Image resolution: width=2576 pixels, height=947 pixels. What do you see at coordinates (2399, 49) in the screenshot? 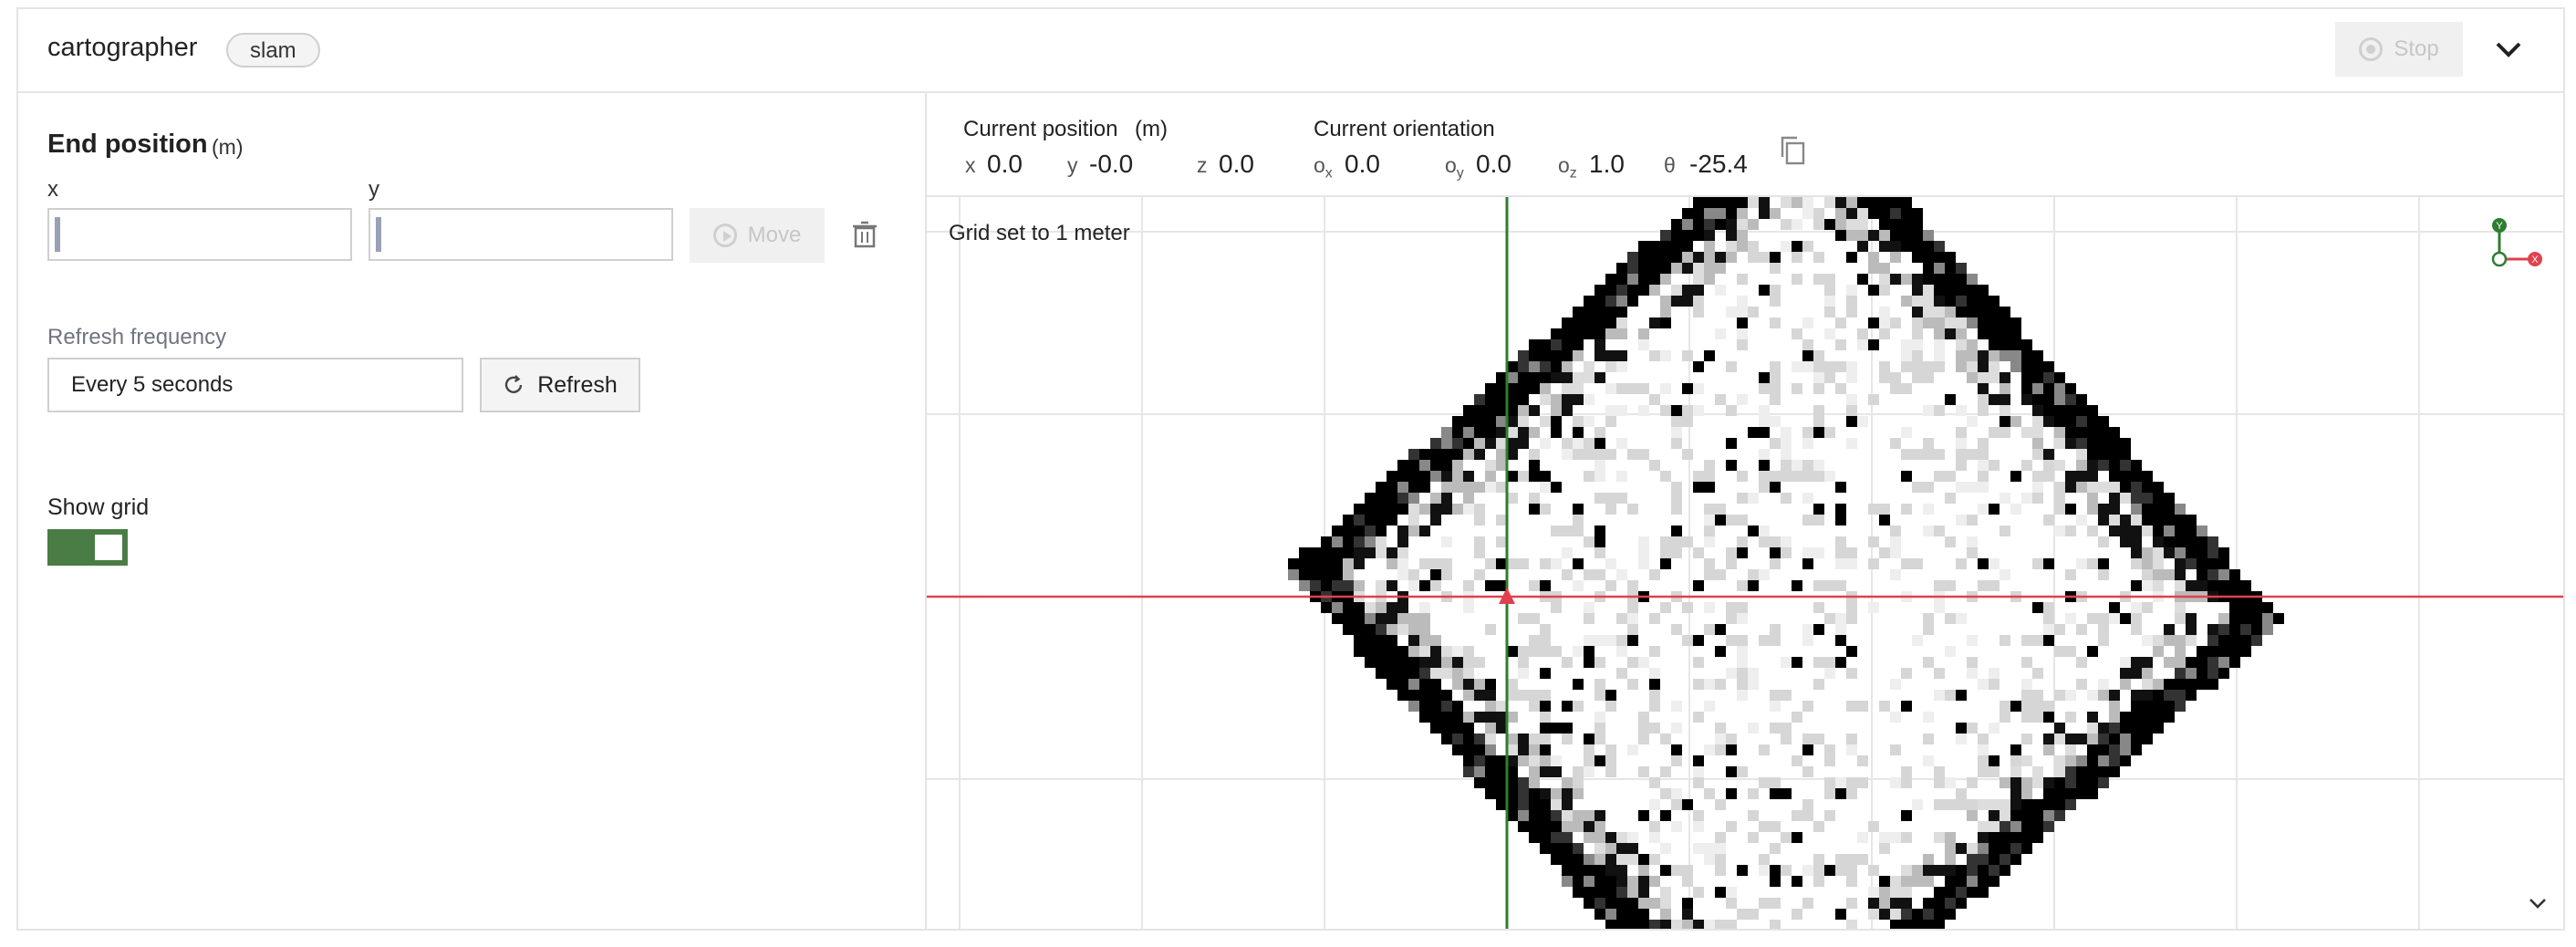
I see `stop-button: Stop` at bounding box center [2399, 49].